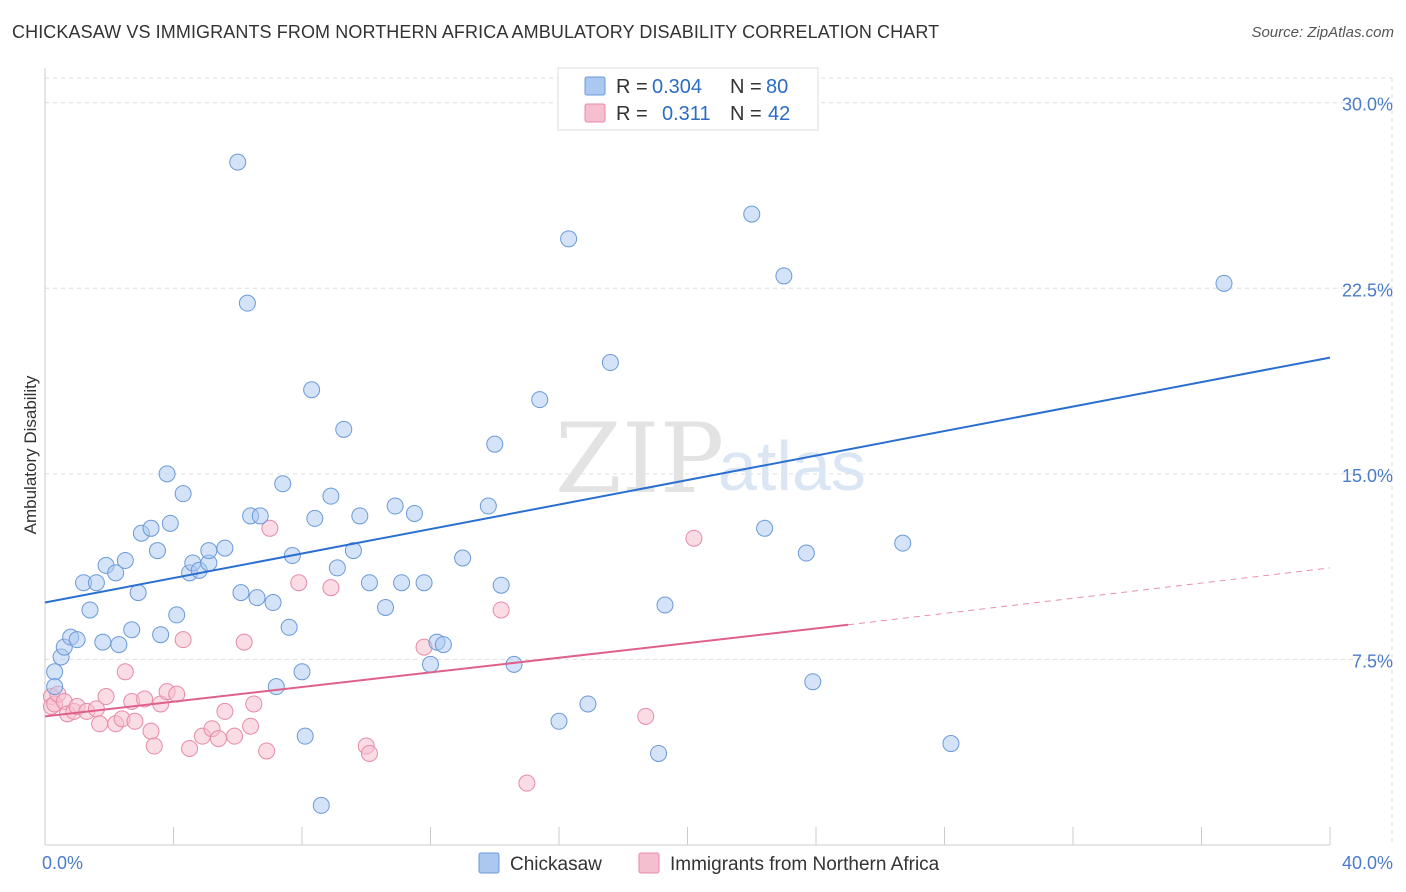  I want to click on legend-r-label-2: R =, so click(632, 114).